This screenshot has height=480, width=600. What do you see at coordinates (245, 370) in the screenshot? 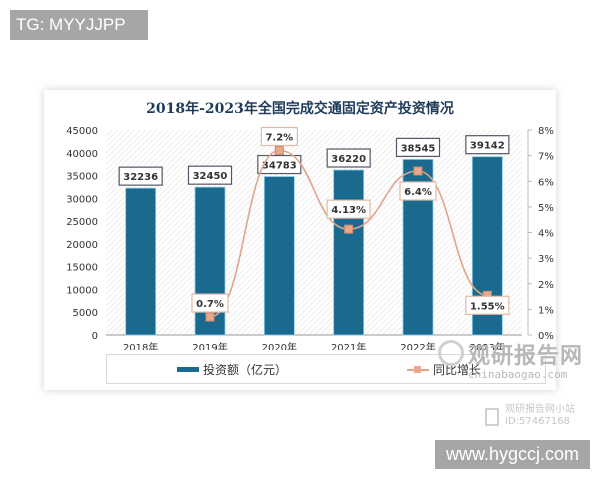
I see `legend-label-investment: 投资额（亿元）` at bounding box center [245, 370].